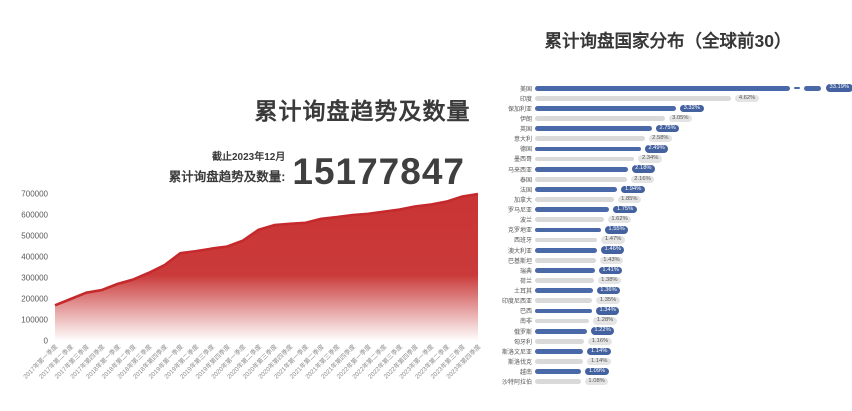 Image resolution: width=852 pixels, height=411 pixels. I want to click on country-chart-title: 累计询盘国家分布（全球前30）, so click(668, 41).